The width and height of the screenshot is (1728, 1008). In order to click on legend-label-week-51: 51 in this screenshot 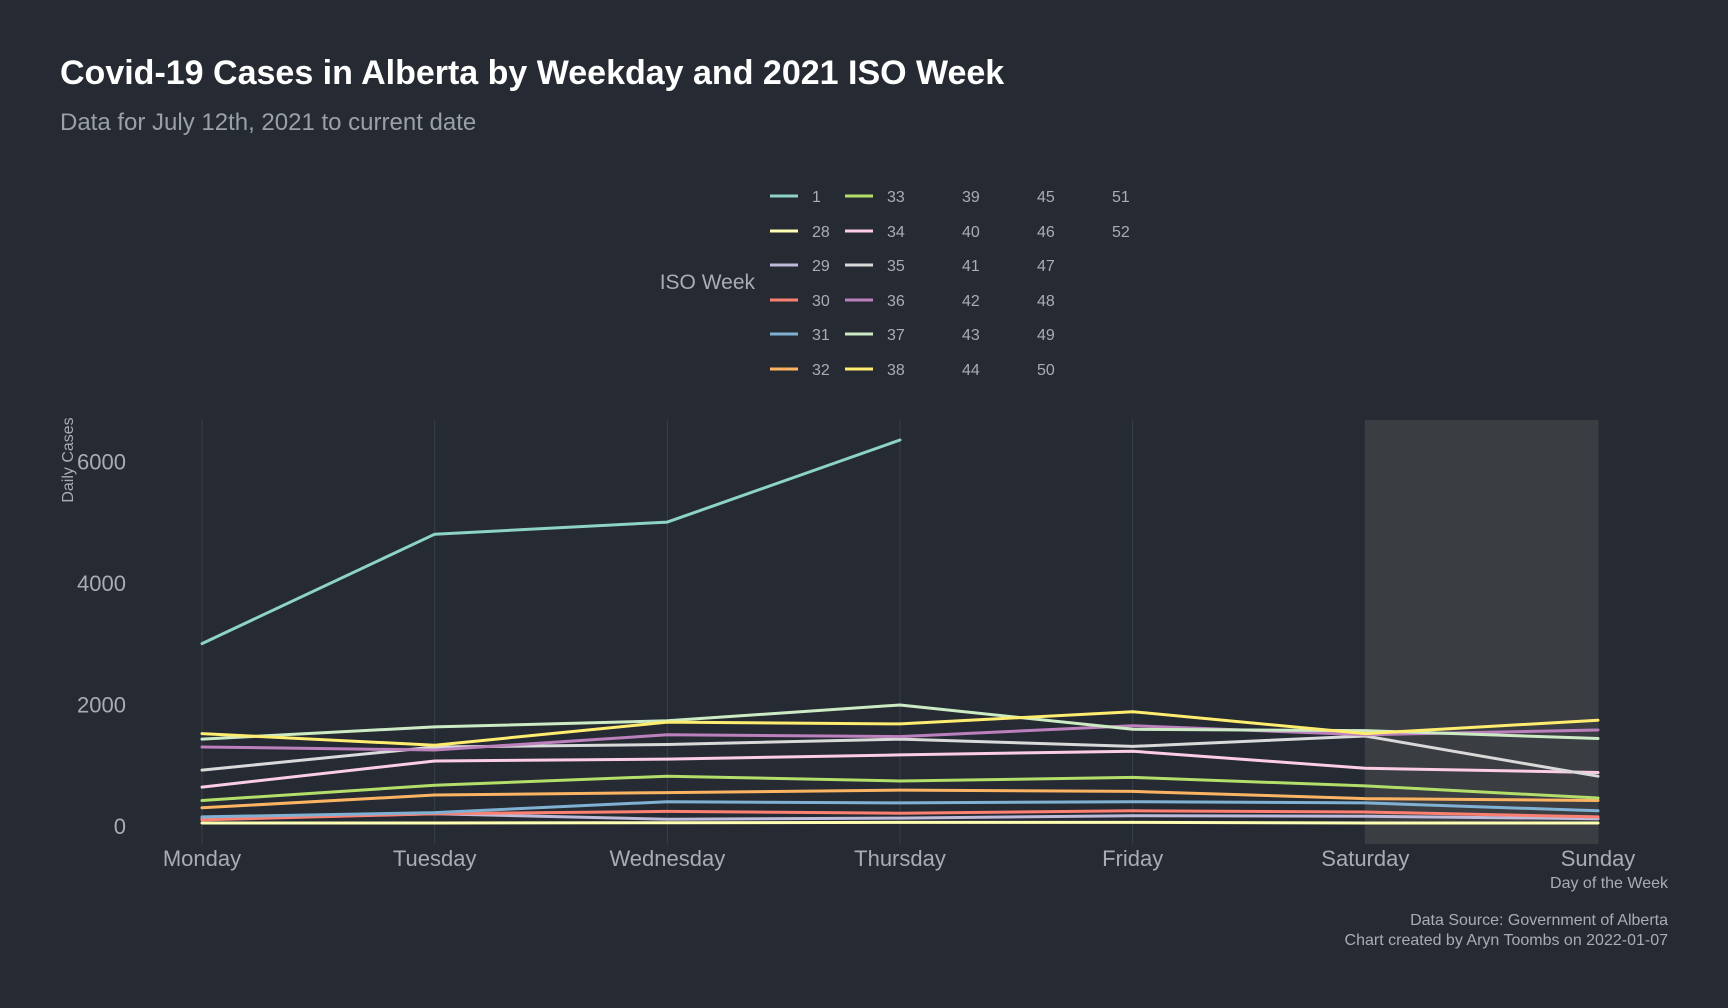, I will do `click(1121, 197)`.